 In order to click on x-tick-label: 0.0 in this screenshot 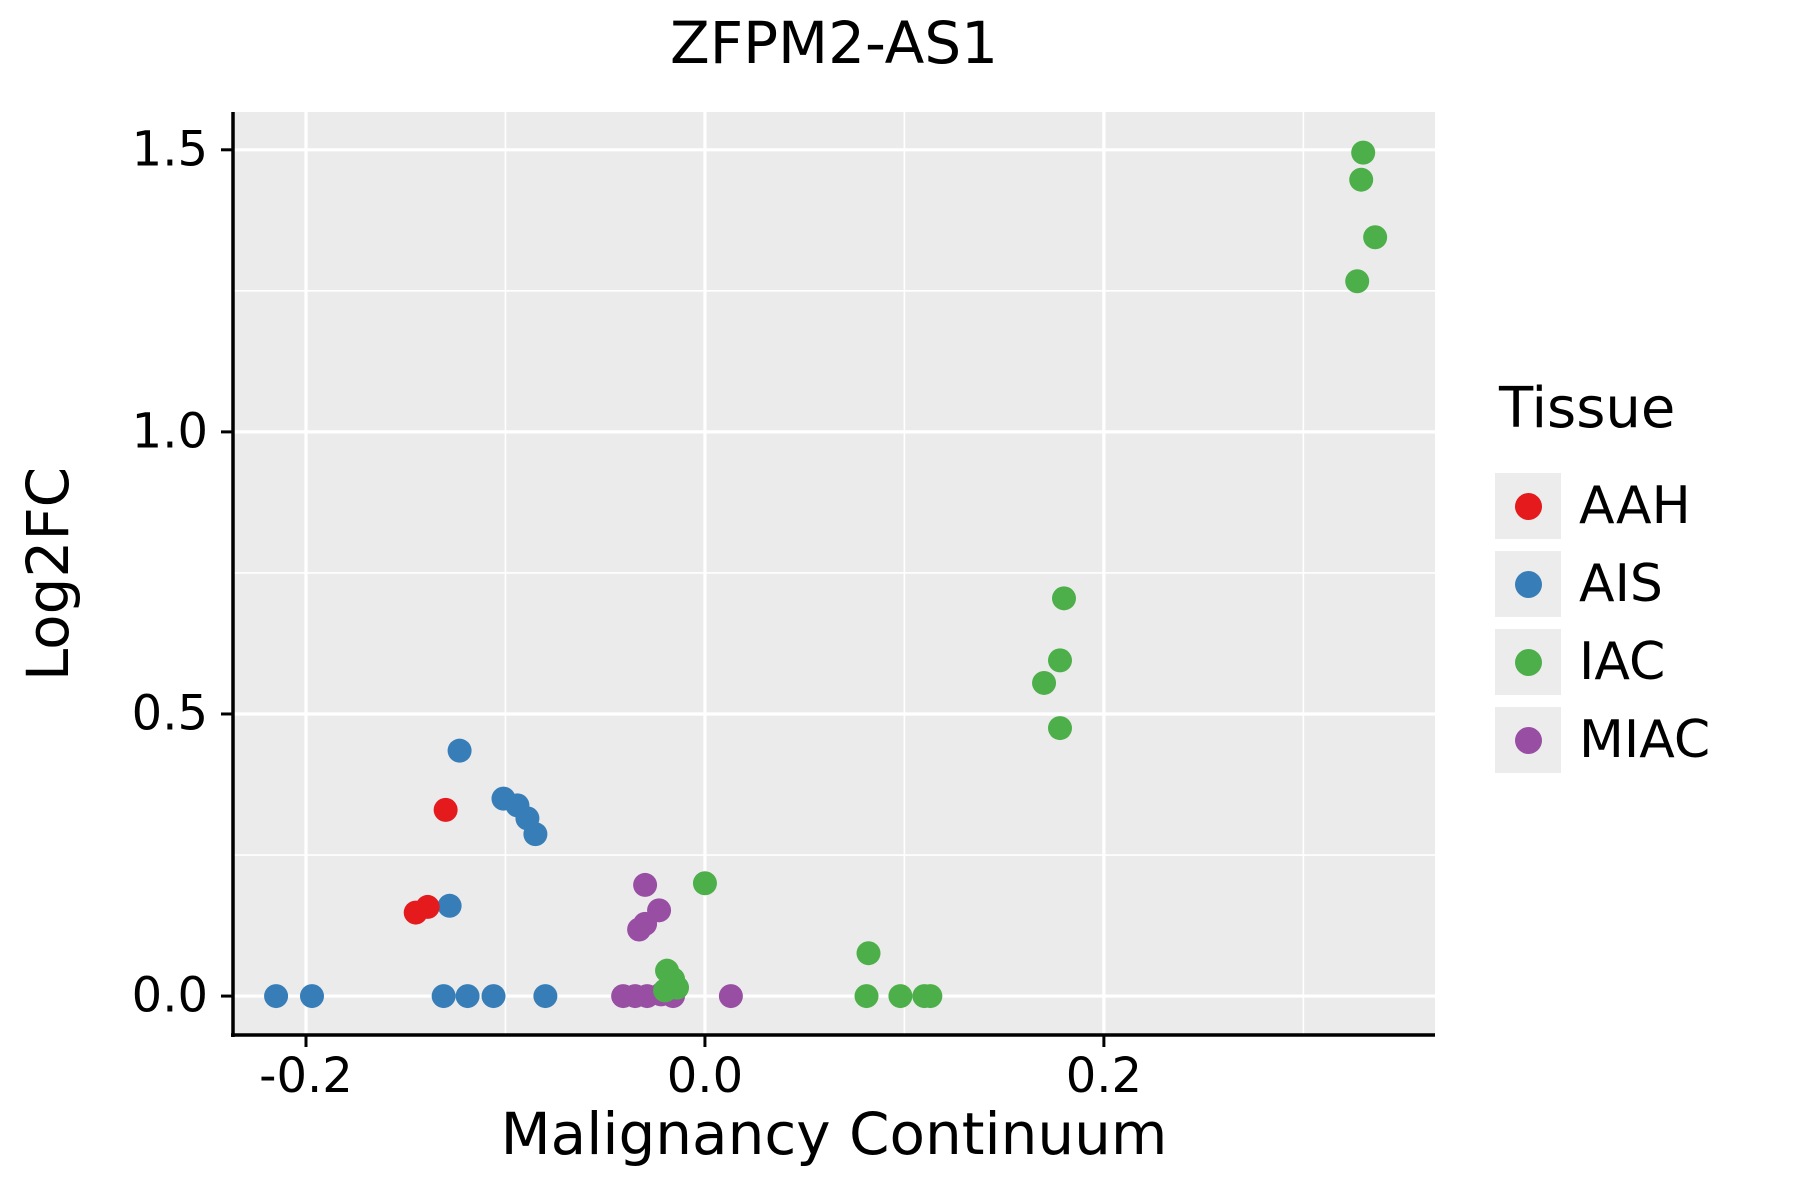, I will do `click(705, 1076)`.